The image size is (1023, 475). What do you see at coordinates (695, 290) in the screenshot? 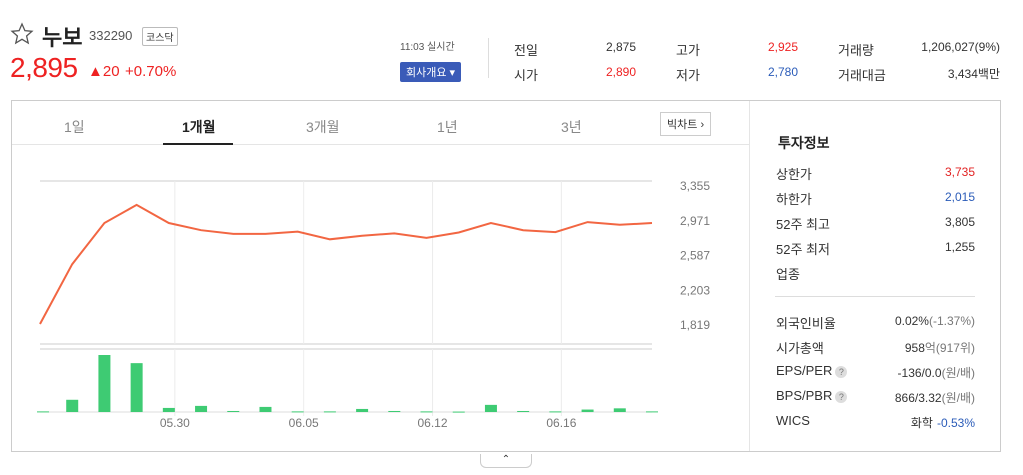
I see `price-tick-label: 2,203` at bounding box center [695, 290].